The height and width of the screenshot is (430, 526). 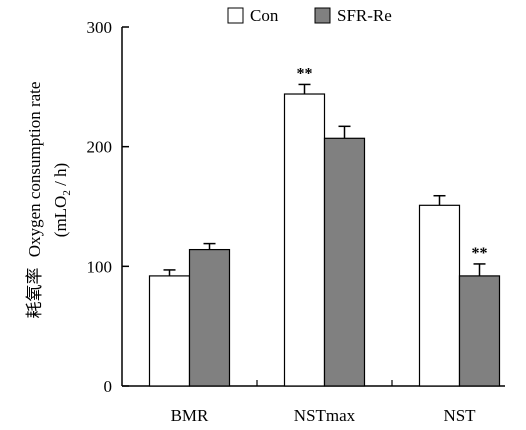 I want to click on x-tick-label-nstmax: NSTmax, so click(x=325, y=415).